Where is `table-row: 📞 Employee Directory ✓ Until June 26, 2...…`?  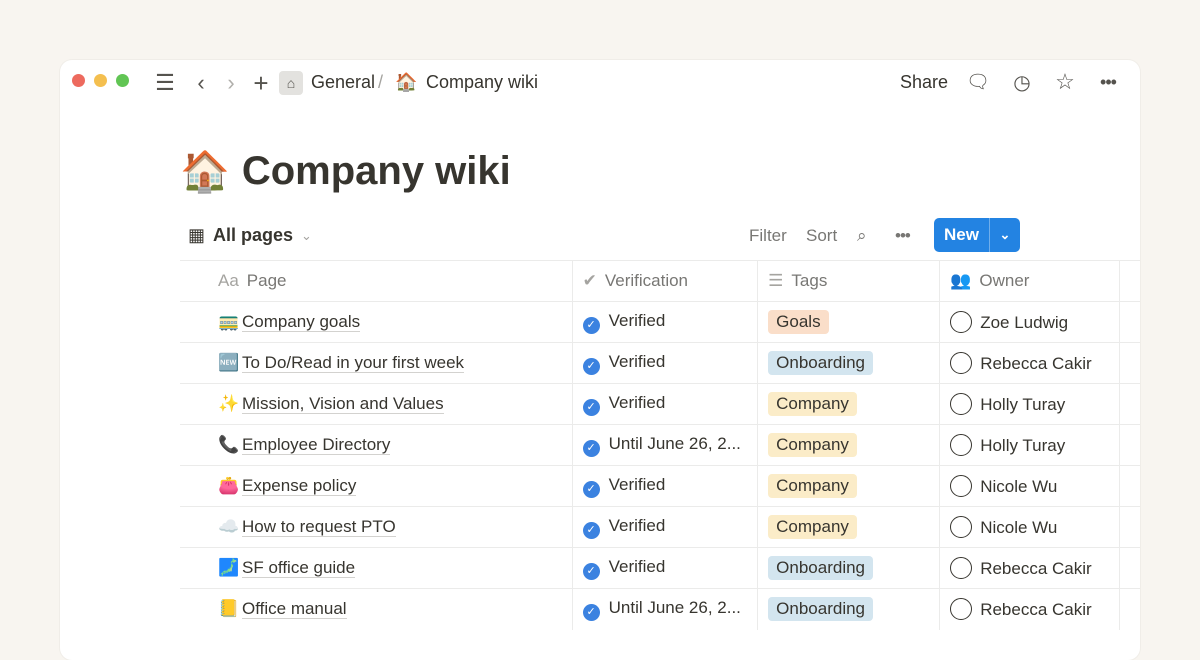
table-row: 📞 Employee Directory ✓ Until June 26, 2...… is located at coordinates (660, 445).